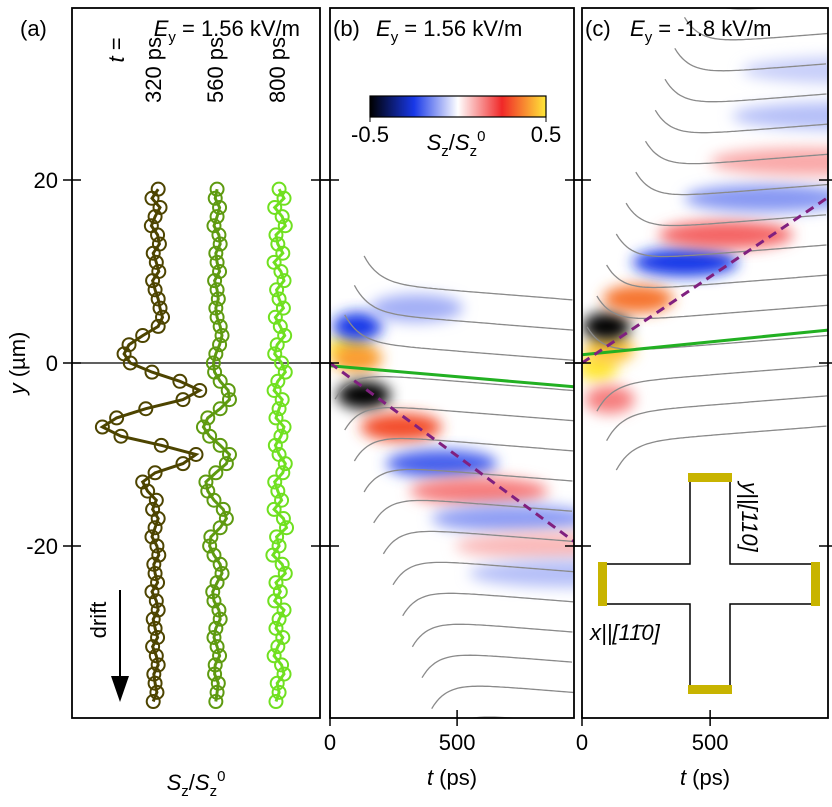  What do you see at coordinates (116, 59) in the screenshot?
I see `legend-title-part: t` at bounding box center [116, 59].